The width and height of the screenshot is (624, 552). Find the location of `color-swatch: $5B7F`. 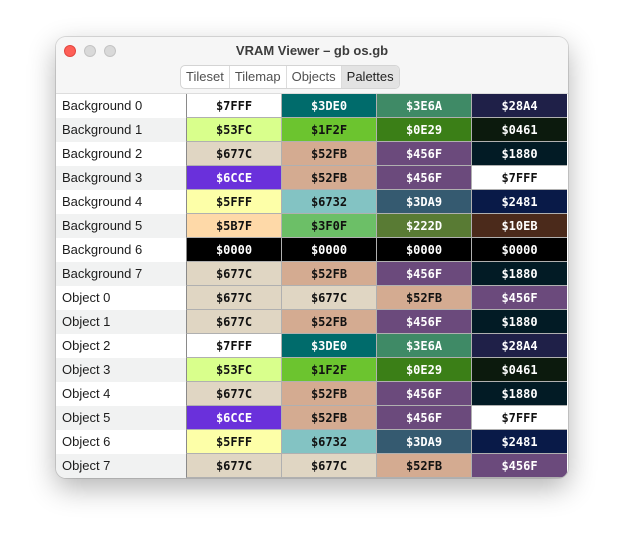

color-swatch: $5B7F is located at coordinates (233, 226).